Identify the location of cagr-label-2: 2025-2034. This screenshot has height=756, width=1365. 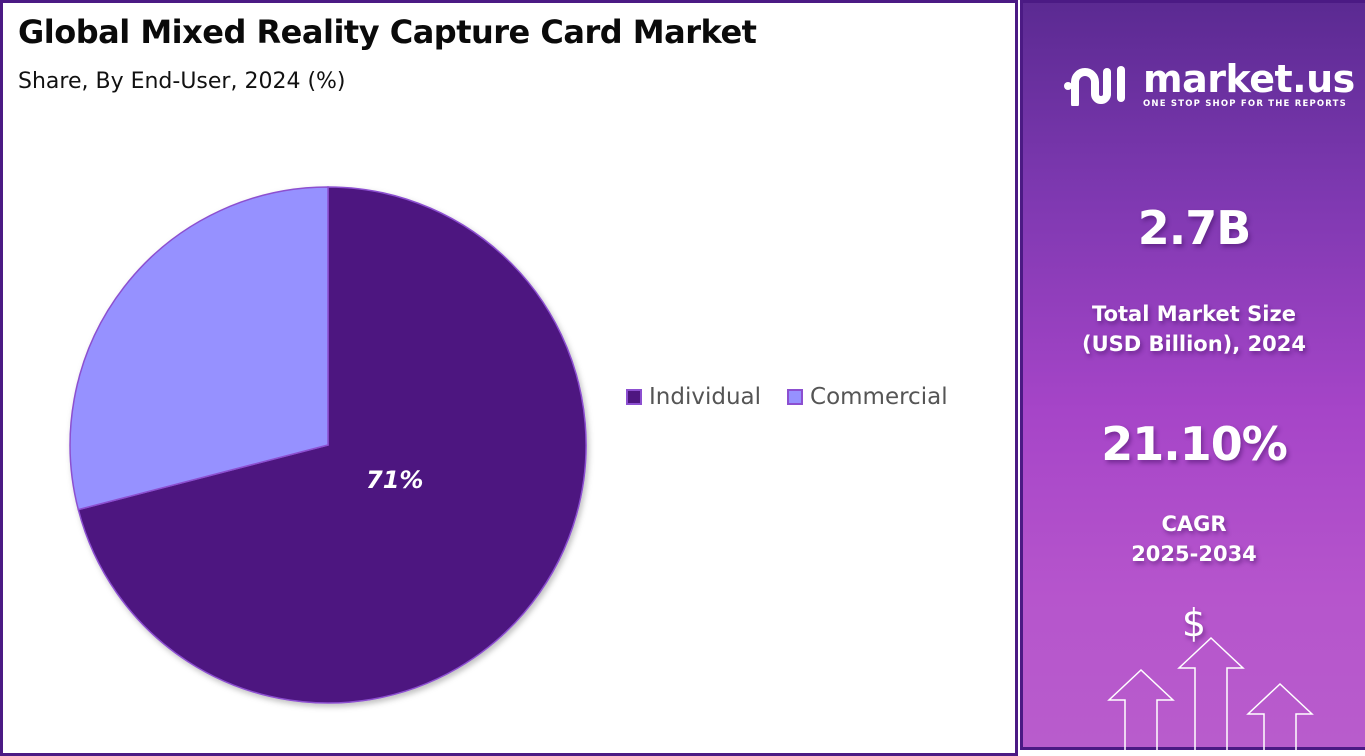
(1194, 554).